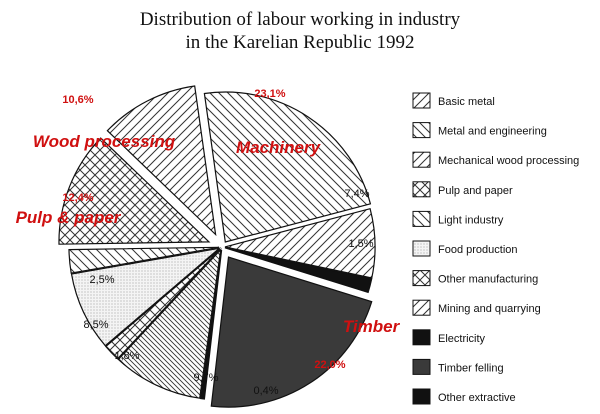 This screenshot has width=600, height=414. What do you see at coordinates (421, 100) in the screenshot?
I see `legend-swatch-basic-metal` at bounding box center [421, 100].